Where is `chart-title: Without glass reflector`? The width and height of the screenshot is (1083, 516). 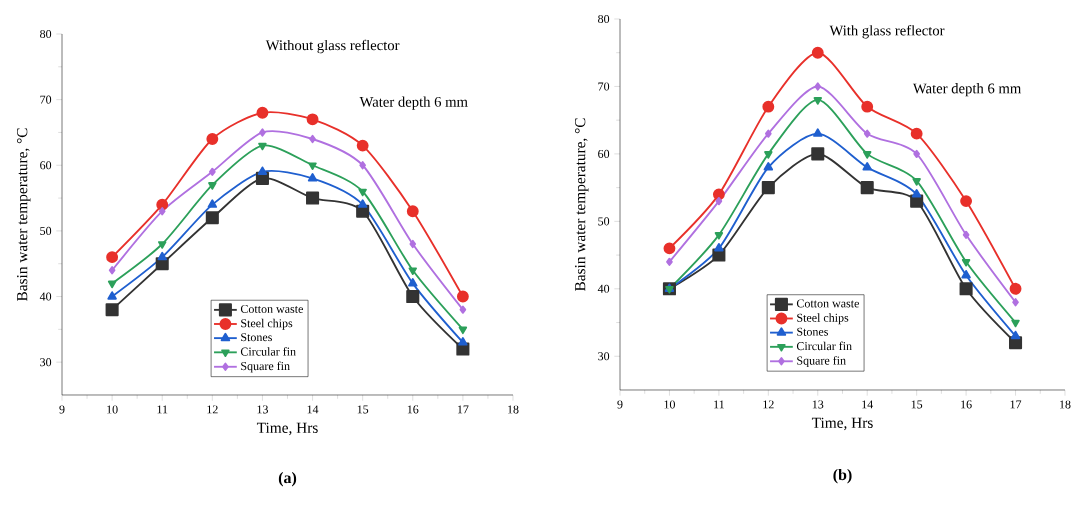
chart-title: Without glass reflector is located at coordinates (332, 46).